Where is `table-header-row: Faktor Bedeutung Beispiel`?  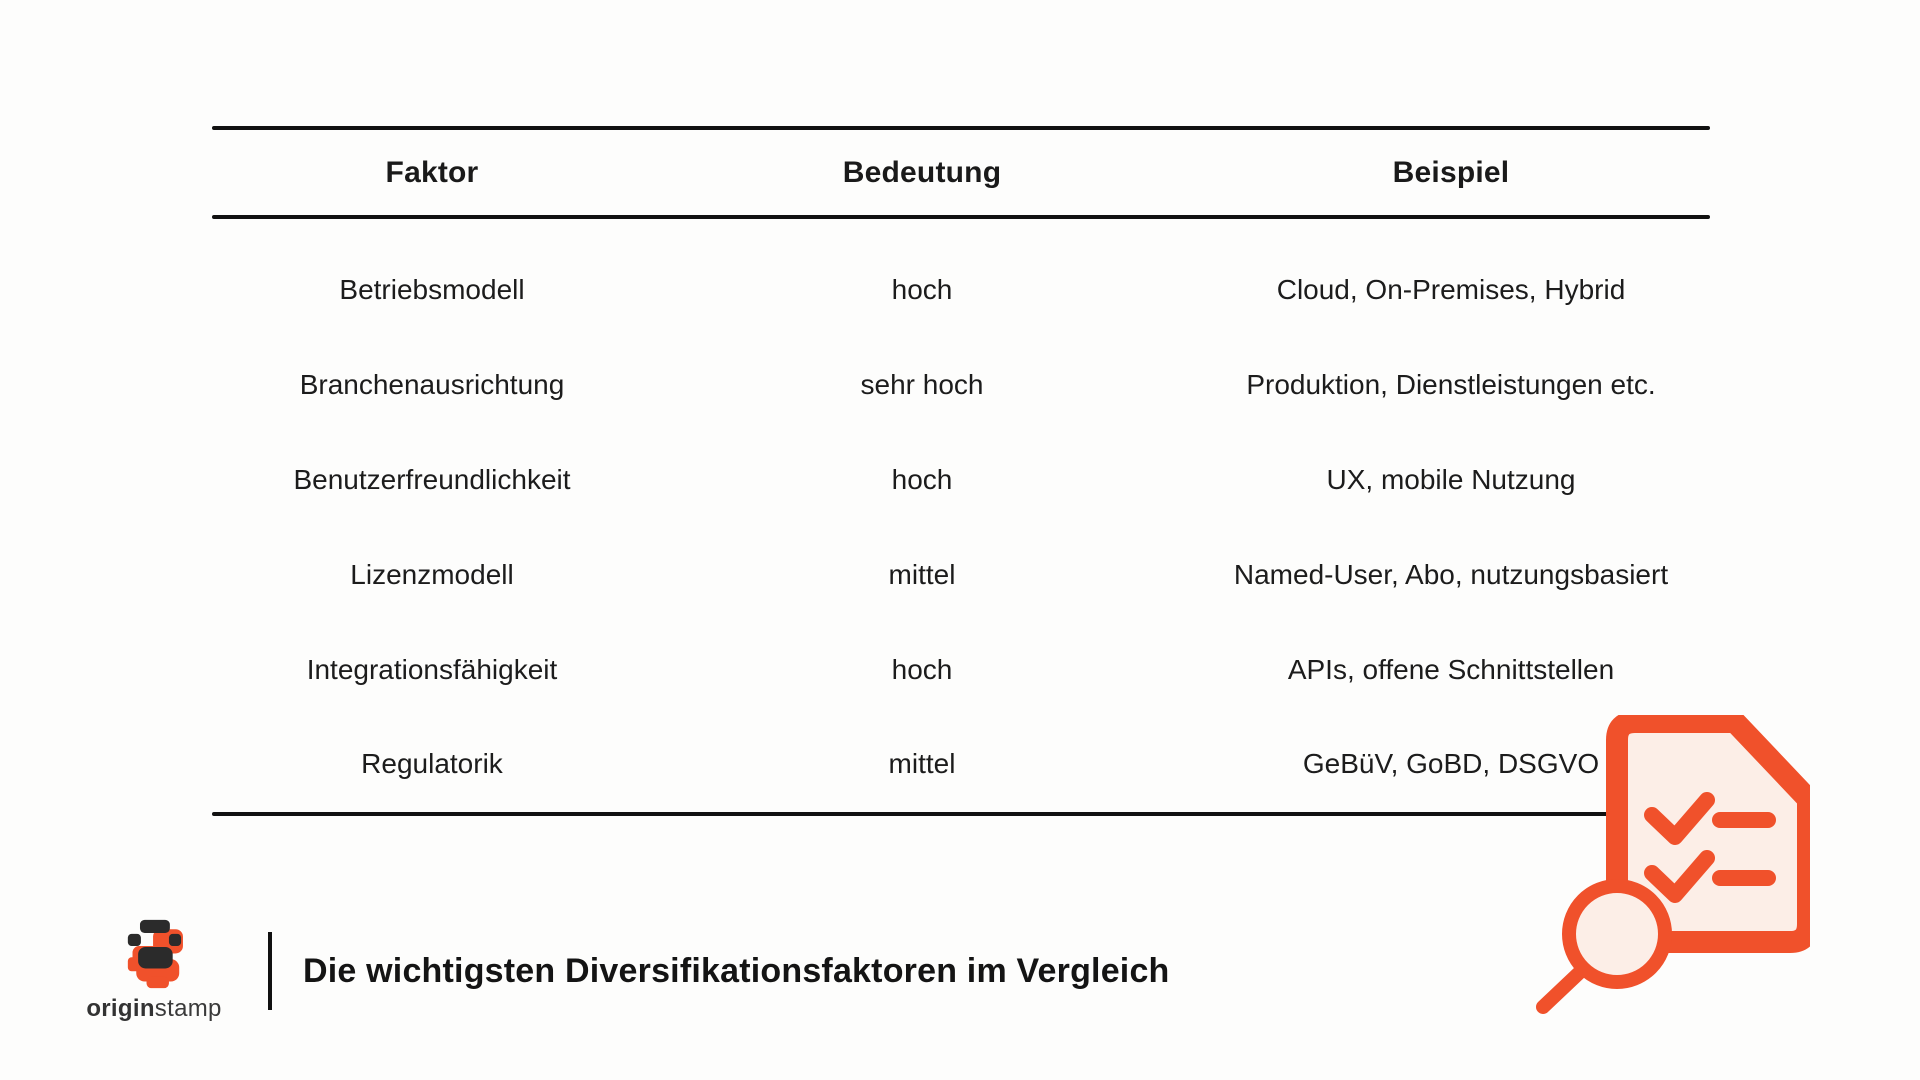 table-header-row: Faktor Bedeutung Beispiel is located at coordinates (961, 172).